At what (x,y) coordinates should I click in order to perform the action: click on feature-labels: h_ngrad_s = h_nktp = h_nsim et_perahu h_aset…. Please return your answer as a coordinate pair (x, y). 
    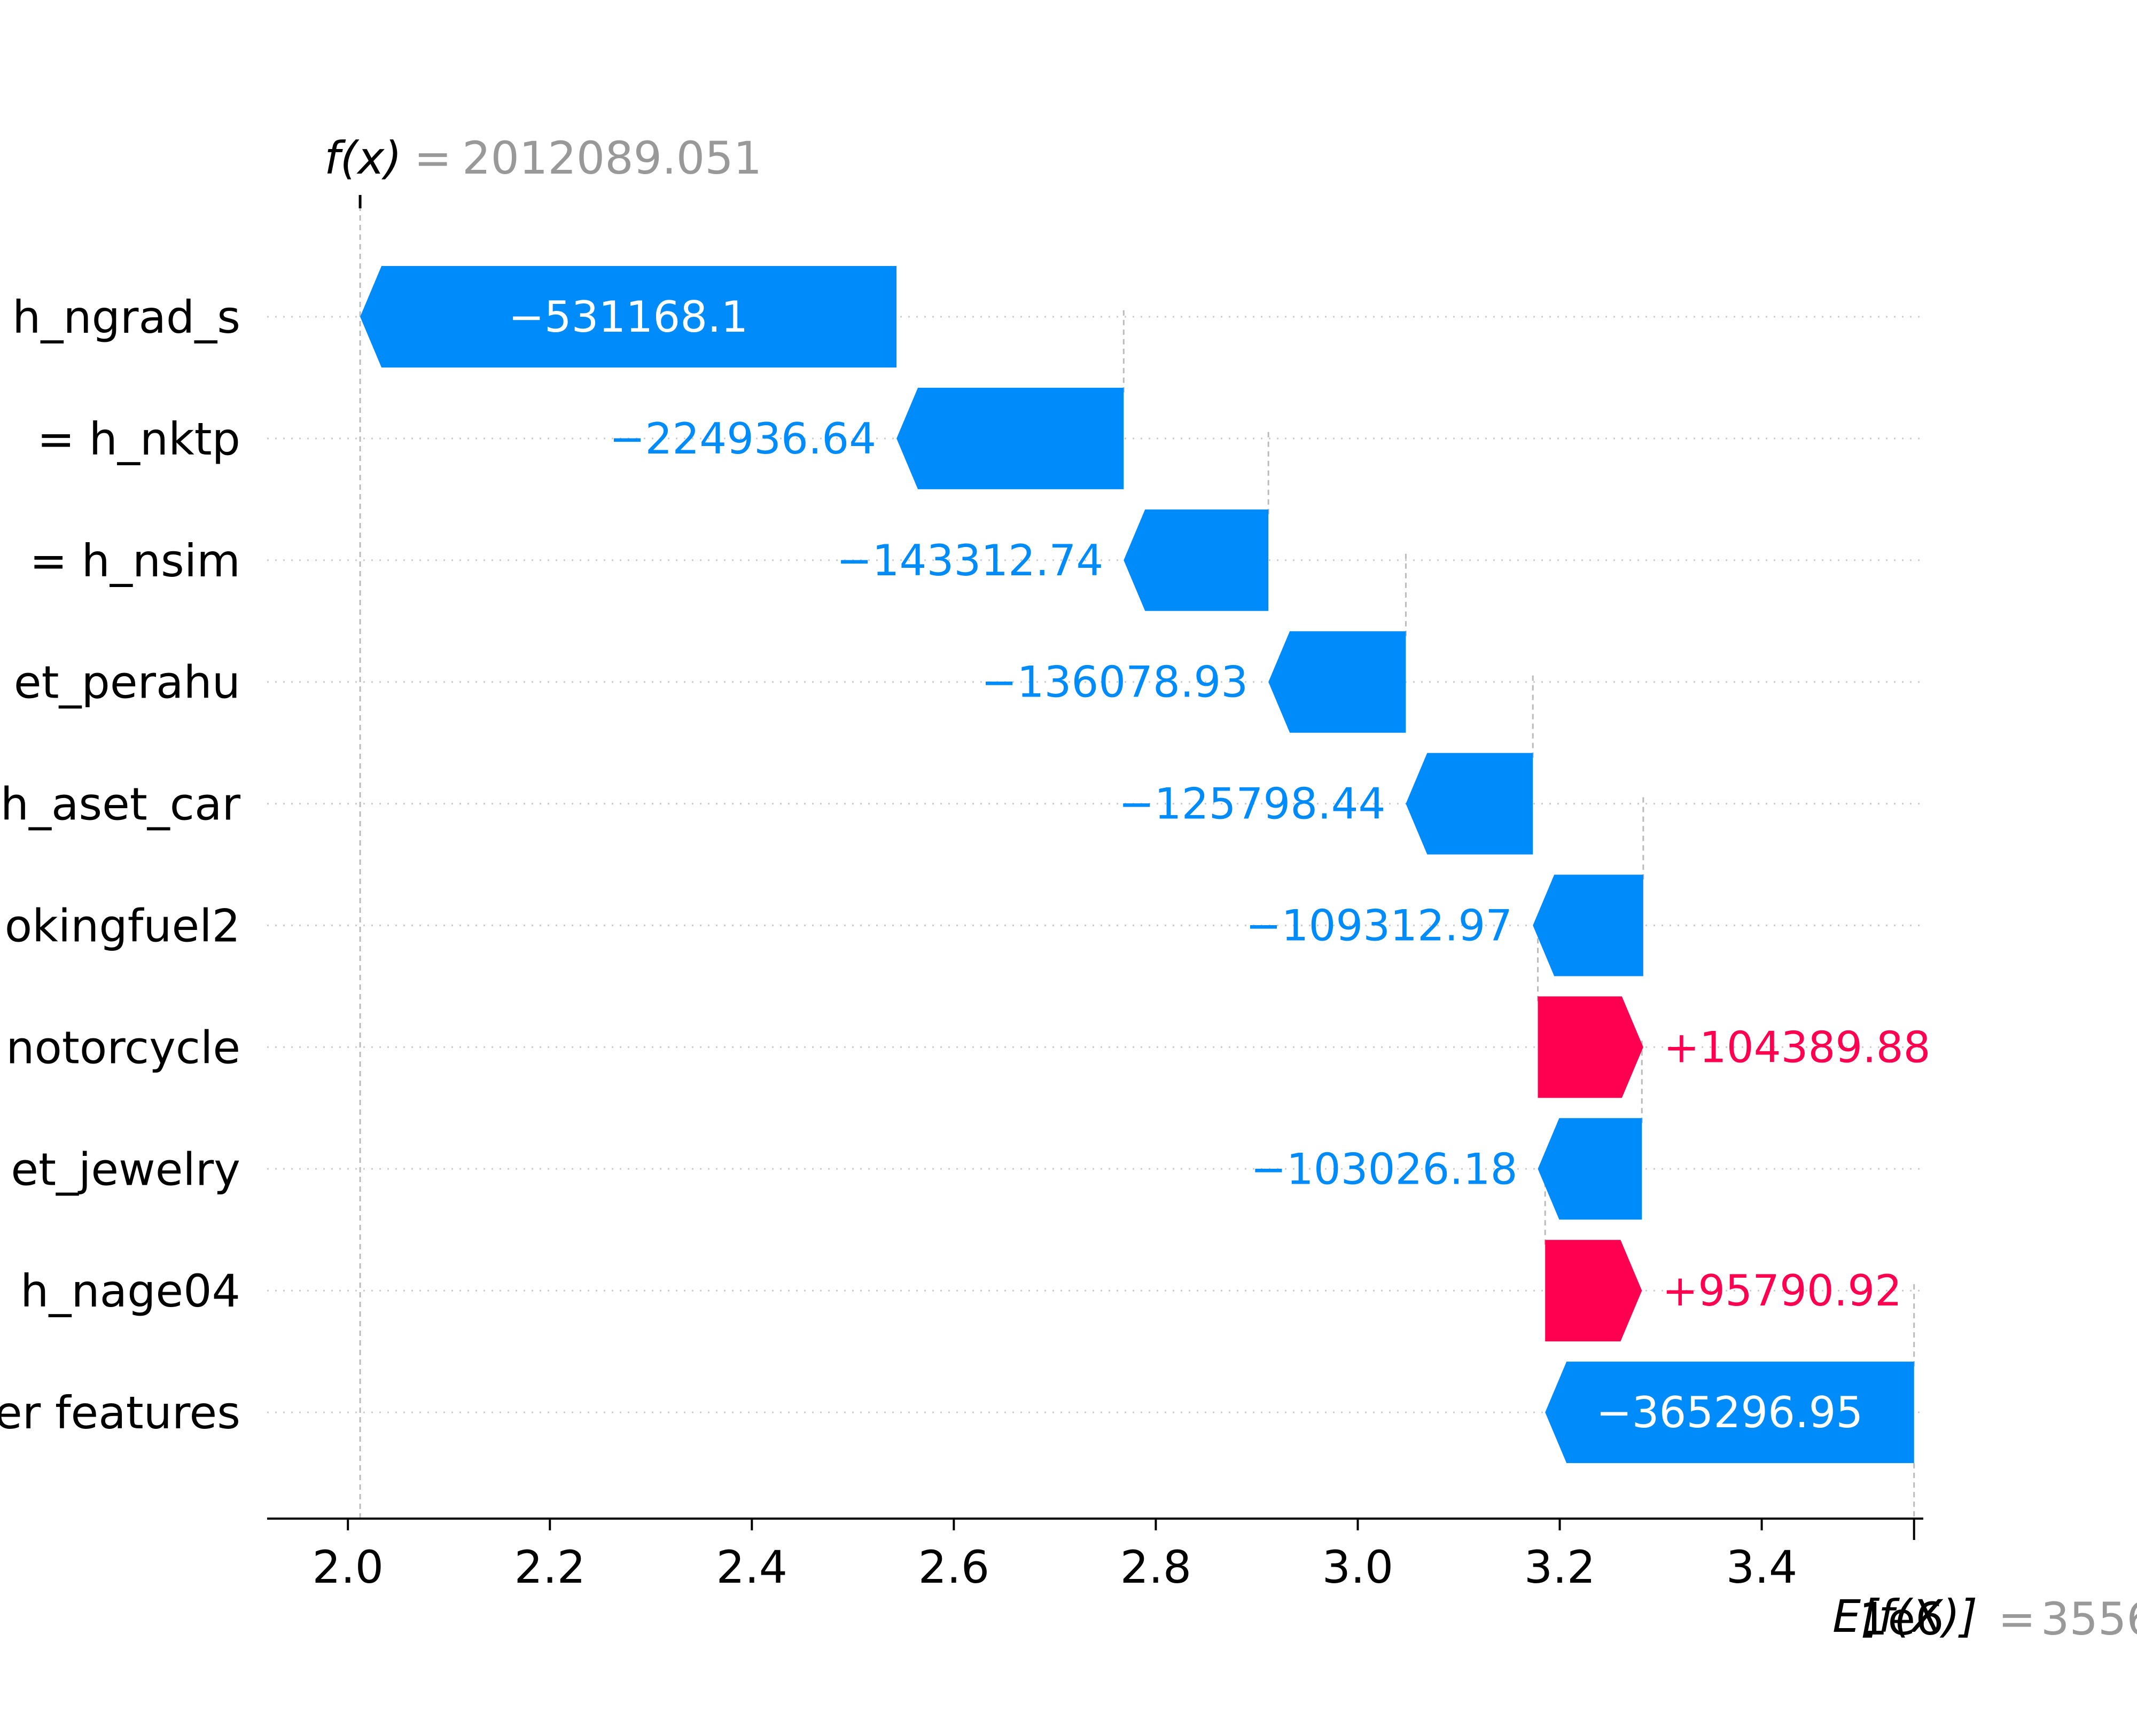
    Looking at the image, I should click on (120, 865).